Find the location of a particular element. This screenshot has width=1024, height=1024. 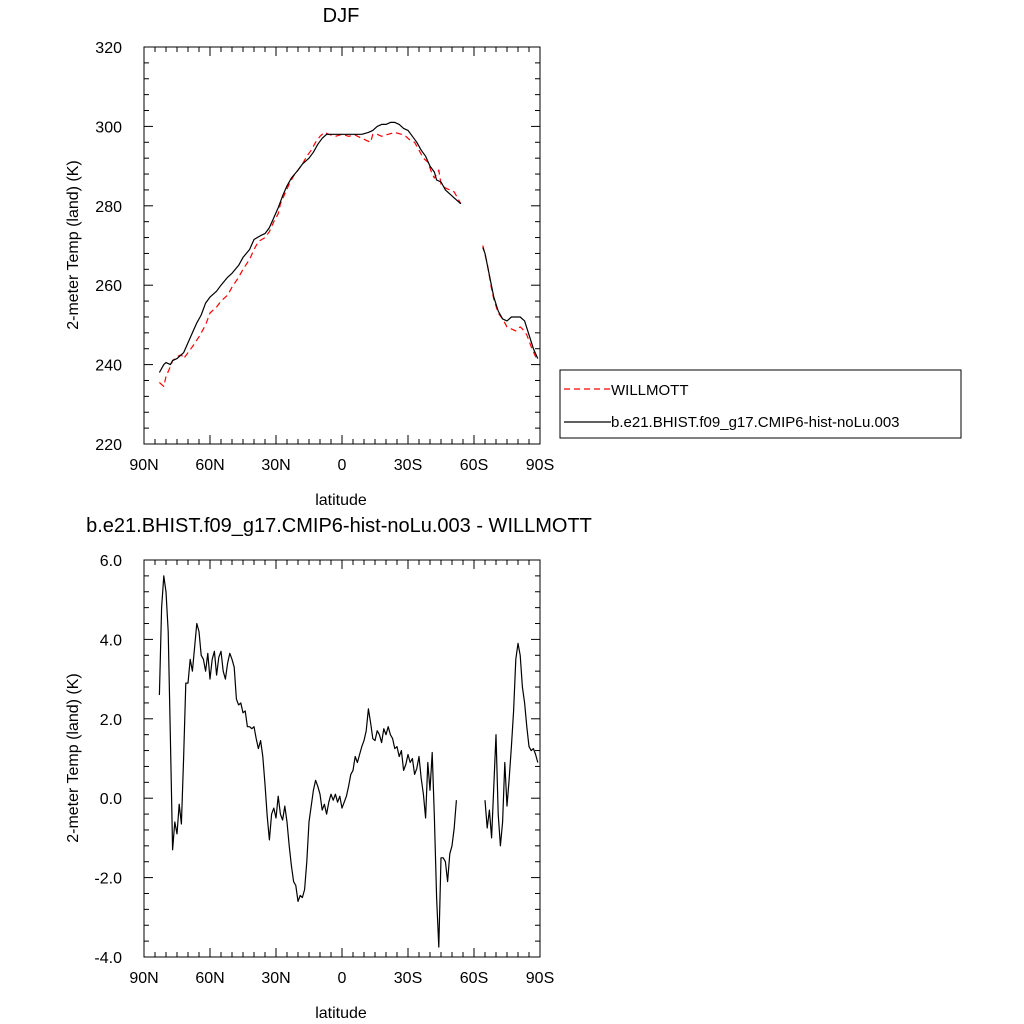

y-tick-label: 6.0 is located at coordinates (111, 561).